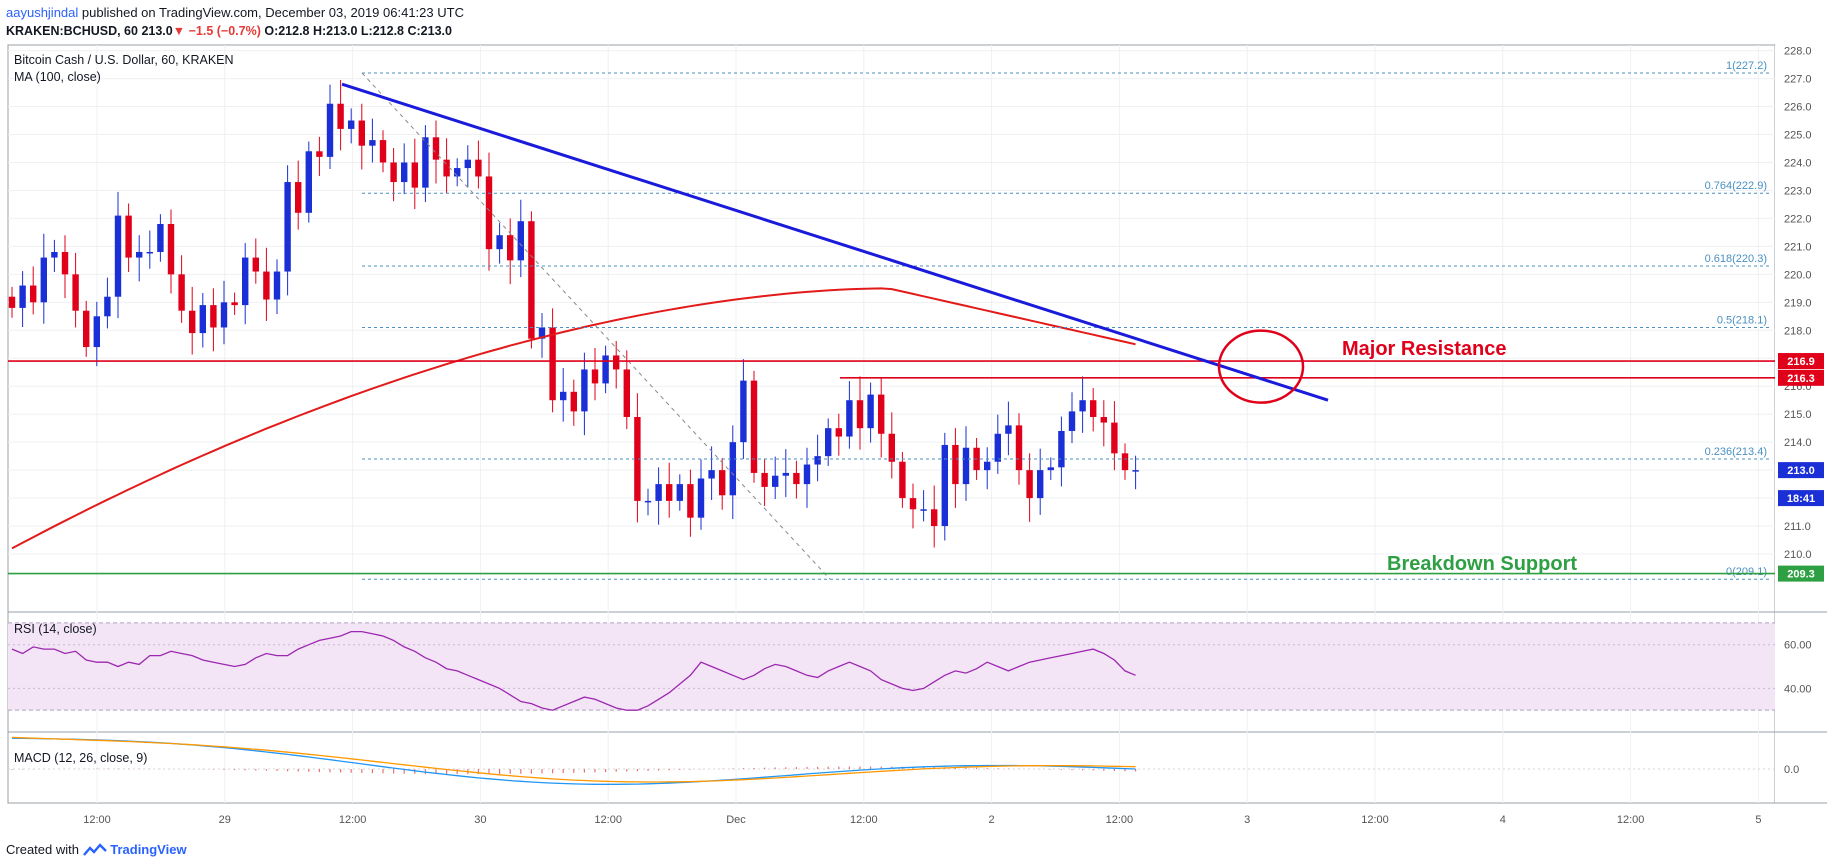 This screenshot has width=1828, height=868. I want to click on price-tick-label: 224.0, so click(1798, 163).